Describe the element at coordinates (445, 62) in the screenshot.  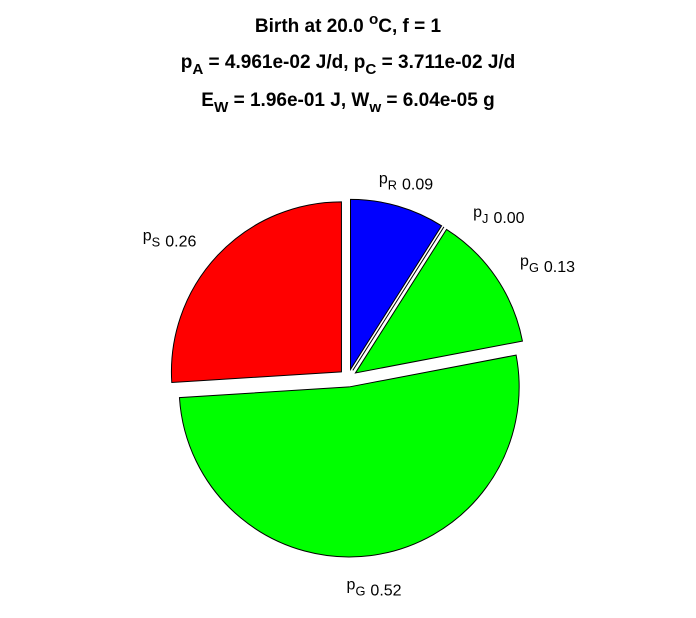
I see `text-run: = 3.711e-02 J/d` at that location.